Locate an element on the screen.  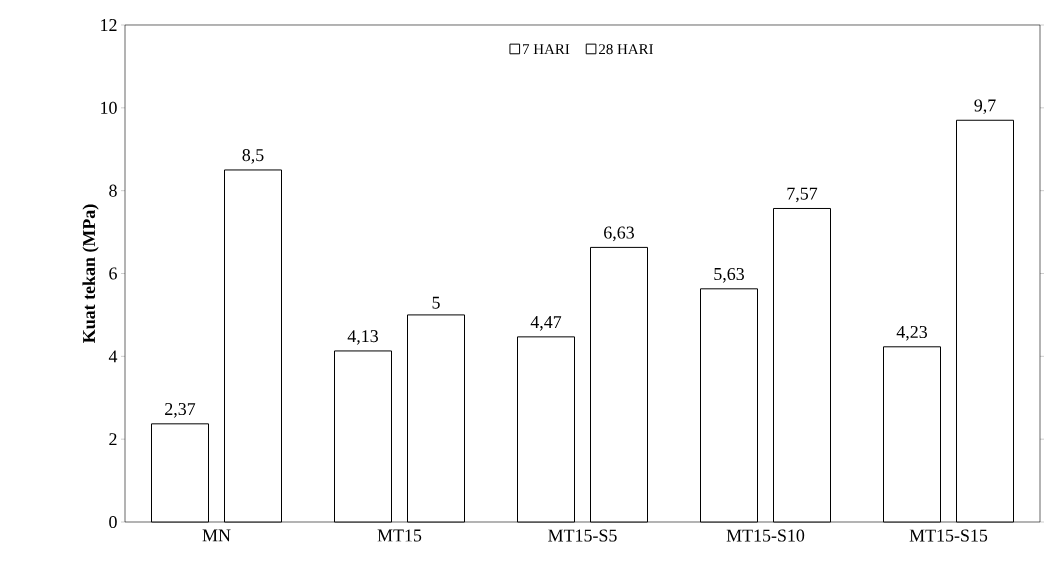
x-tick-label: MT15 is located at coordinates (399, 535).